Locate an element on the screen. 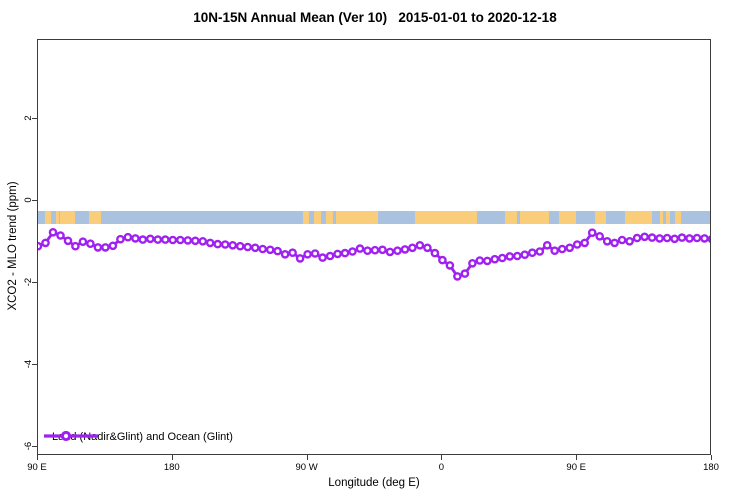 The image size is (750, 500). legend-label: Land (Nadir&Glint) and Ocean (Glint) is located at coordinates (142, 437).